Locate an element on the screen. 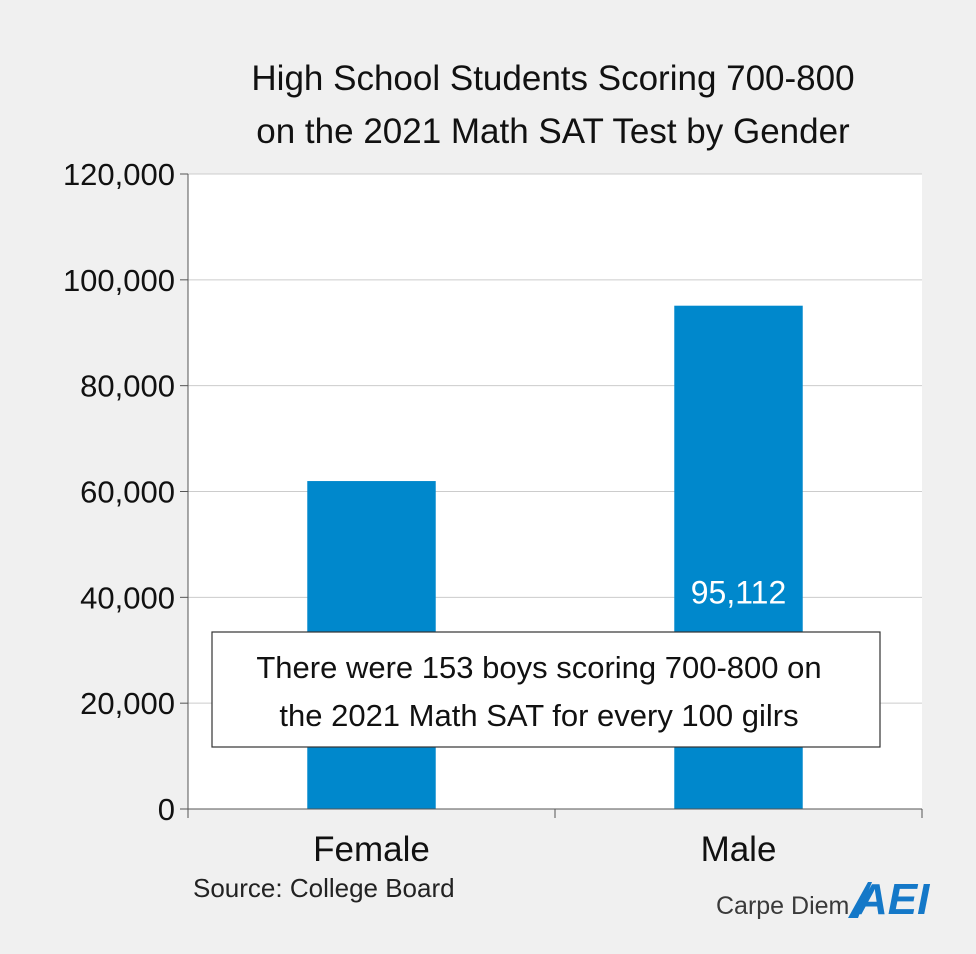 This screenshot has width=976, height=954. aei-logo-icon: AEI is located at coordinates (889, 899).